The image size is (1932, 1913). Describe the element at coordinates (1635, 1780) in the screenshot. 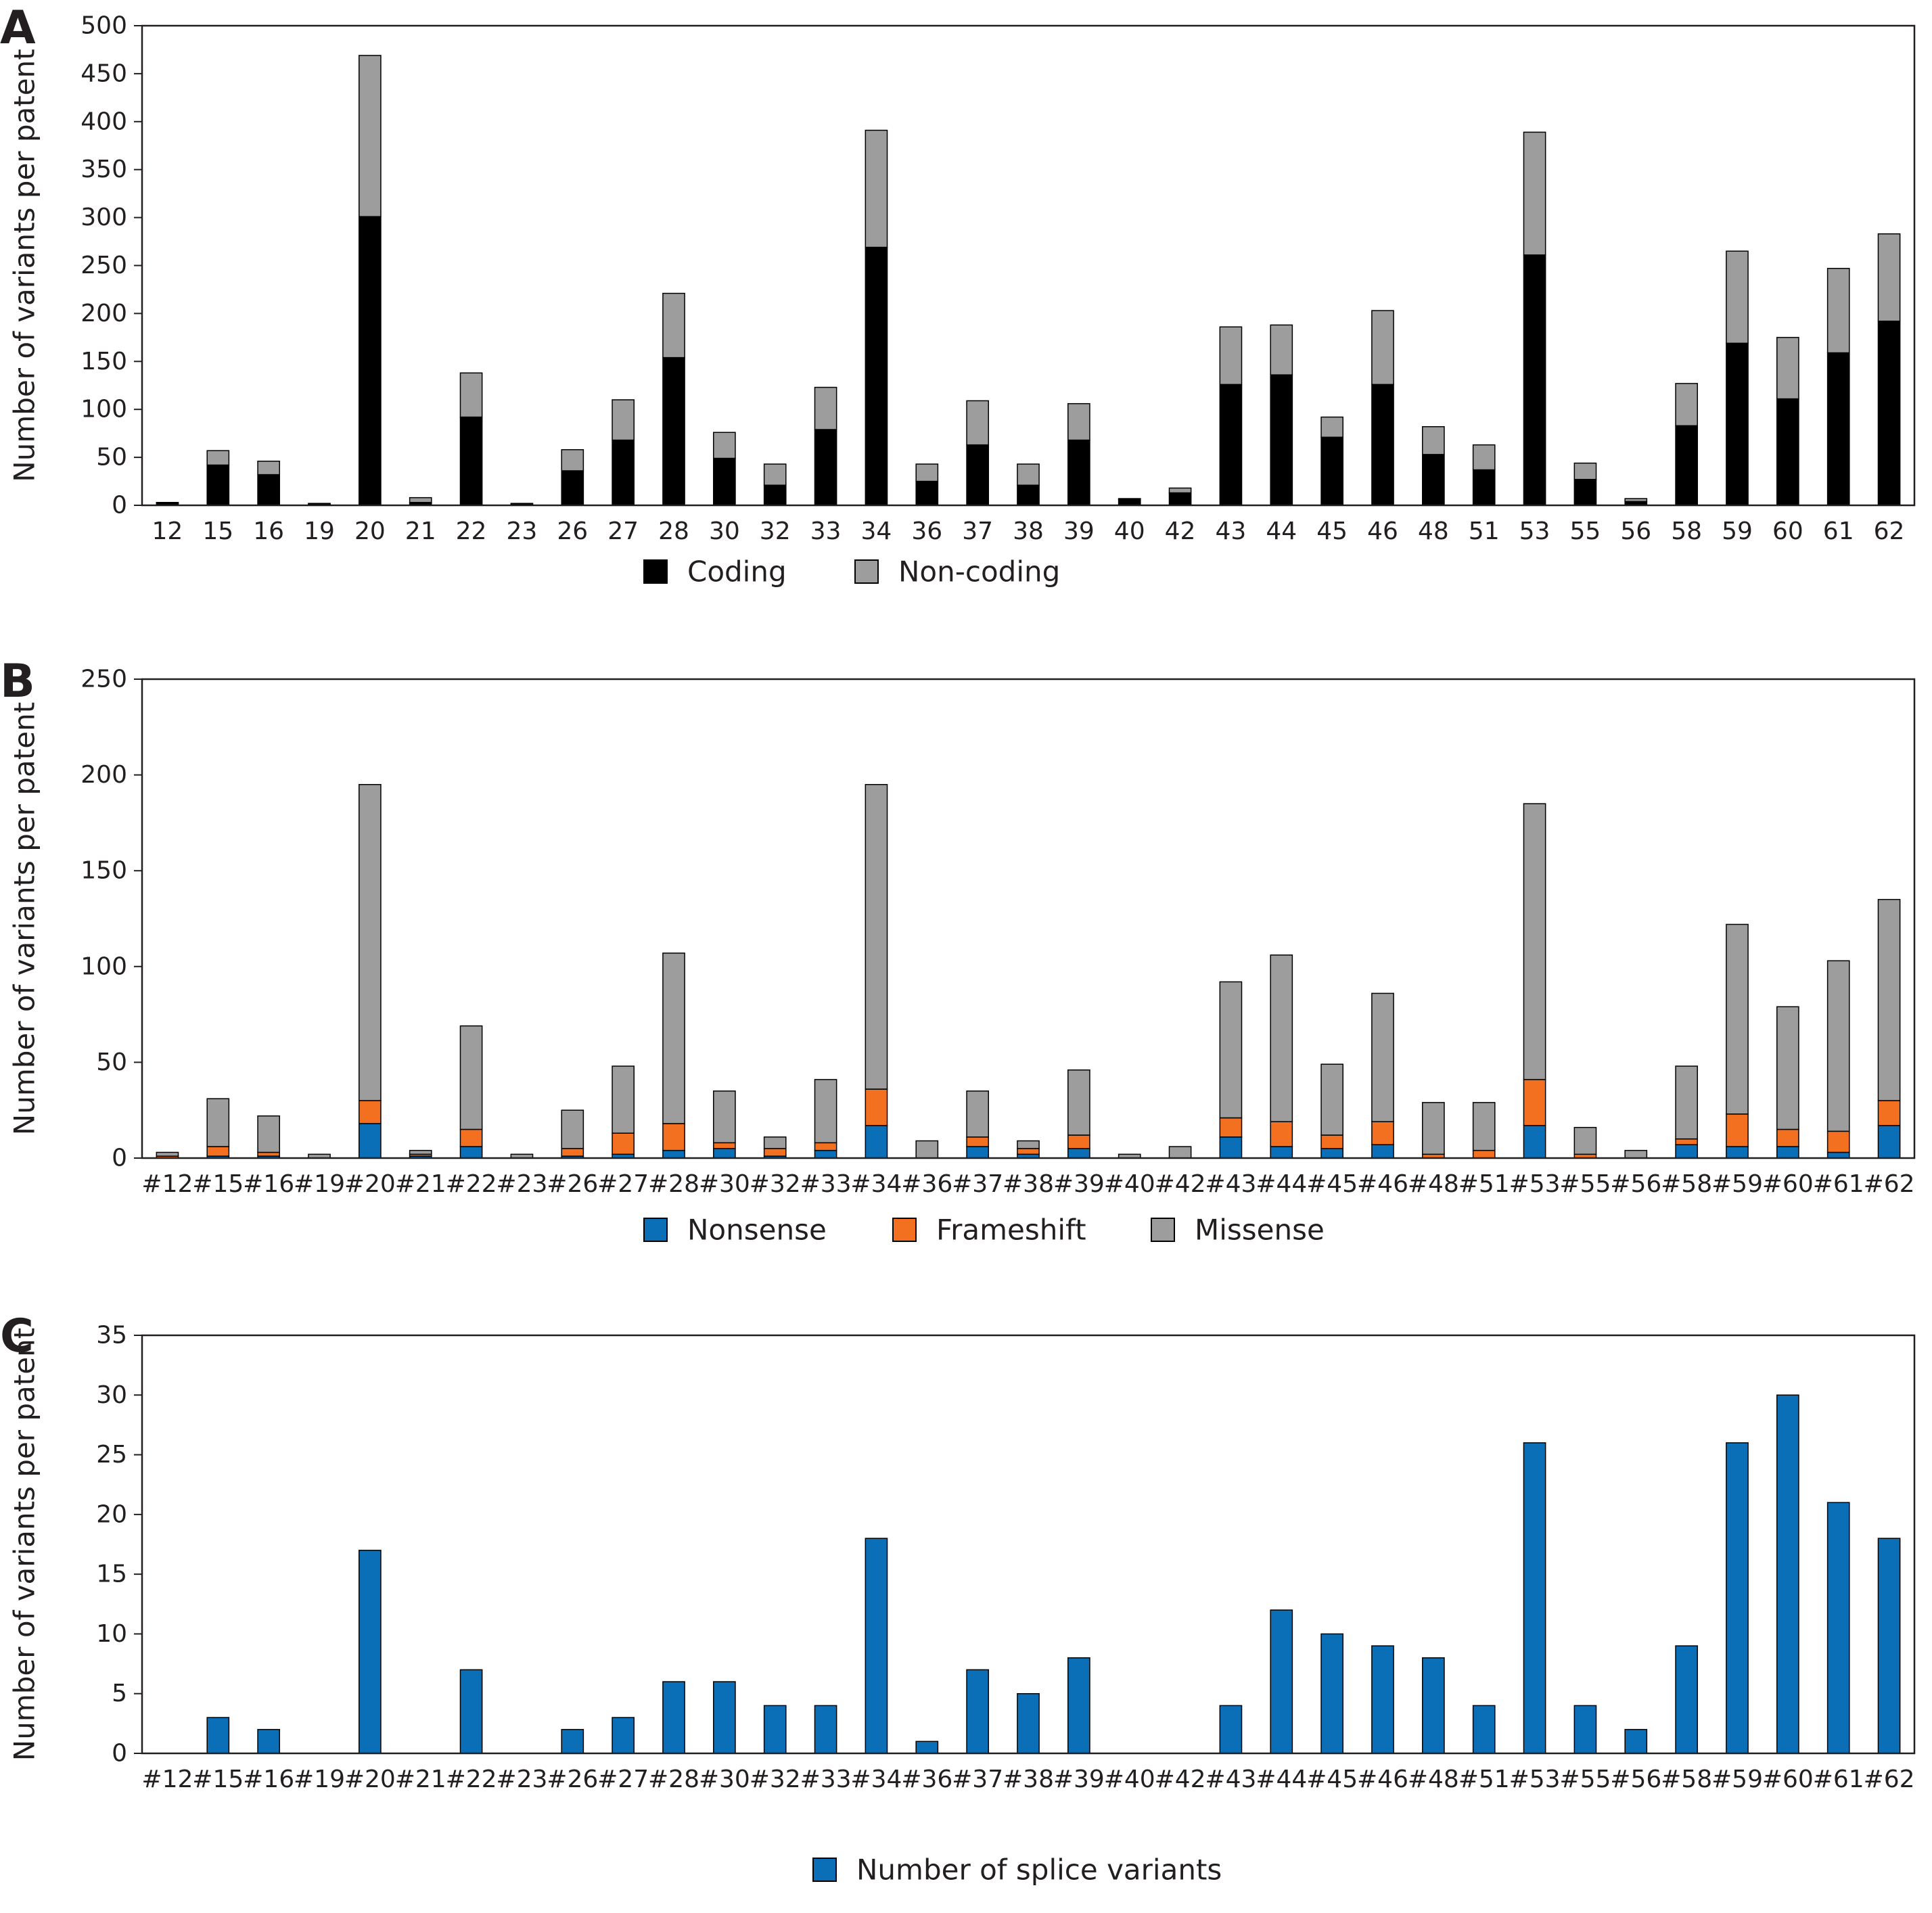

I see `panel-c-x-tick-label: #56` at that location.